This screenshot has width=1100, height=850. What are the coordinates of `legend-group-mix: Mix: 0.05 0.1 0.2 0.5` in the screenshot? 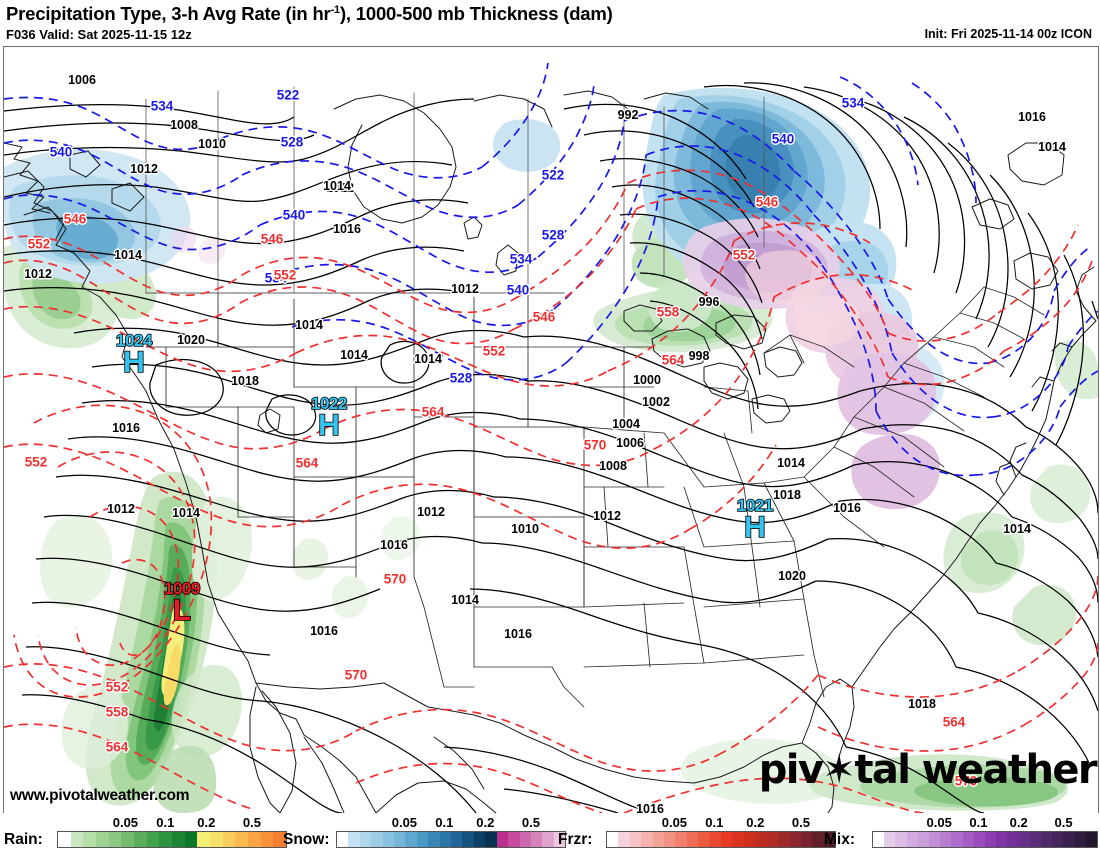 It's located at (962, 831).